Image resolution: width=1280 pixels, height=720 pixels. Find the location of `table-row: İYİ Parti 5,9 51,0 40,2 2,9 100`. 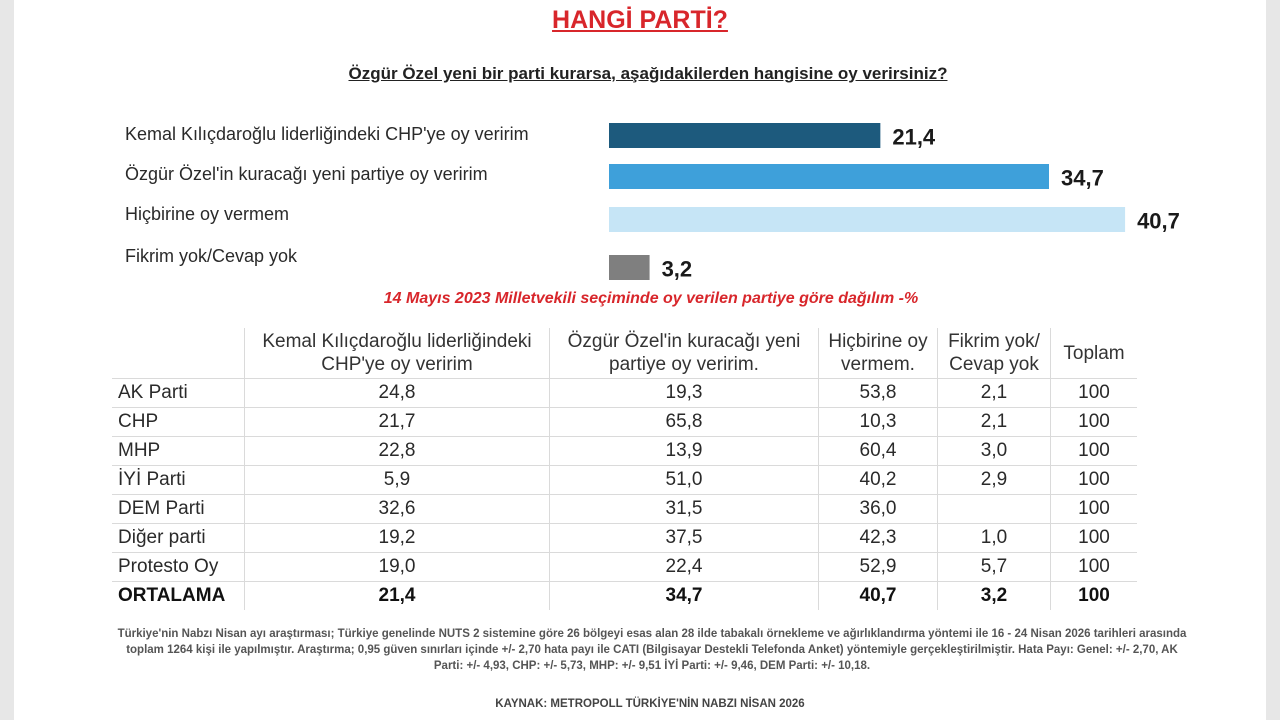

table-row: İYİ Parti 5,9 51,0 40,2 2,9 100 is located at coordinates (624, 480).